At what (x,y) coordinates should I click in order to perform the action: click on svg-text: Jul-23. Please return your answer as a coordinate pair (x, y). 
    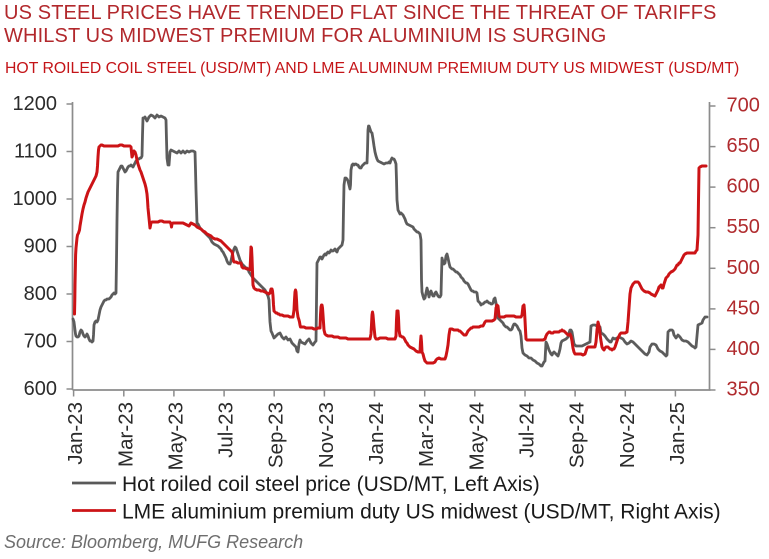
    Looking at the image, I should click on (226, 430).